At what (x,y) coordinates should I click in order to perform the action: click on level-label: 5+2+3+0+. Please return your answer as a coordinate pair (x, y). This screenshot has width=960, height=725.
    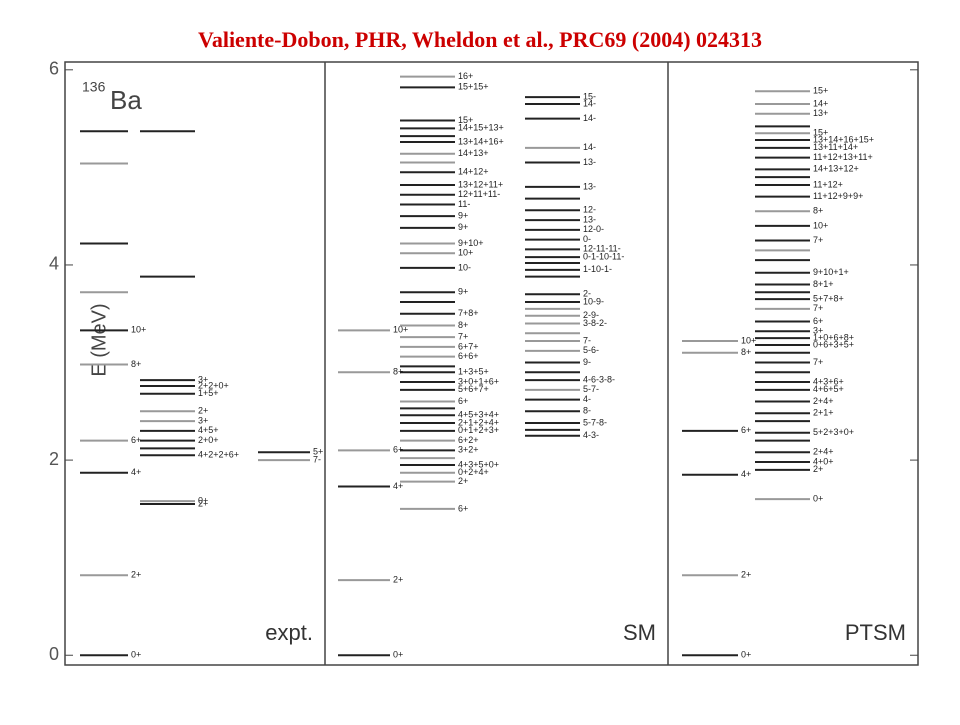
    Looking at the image, I should click on (833, 432).